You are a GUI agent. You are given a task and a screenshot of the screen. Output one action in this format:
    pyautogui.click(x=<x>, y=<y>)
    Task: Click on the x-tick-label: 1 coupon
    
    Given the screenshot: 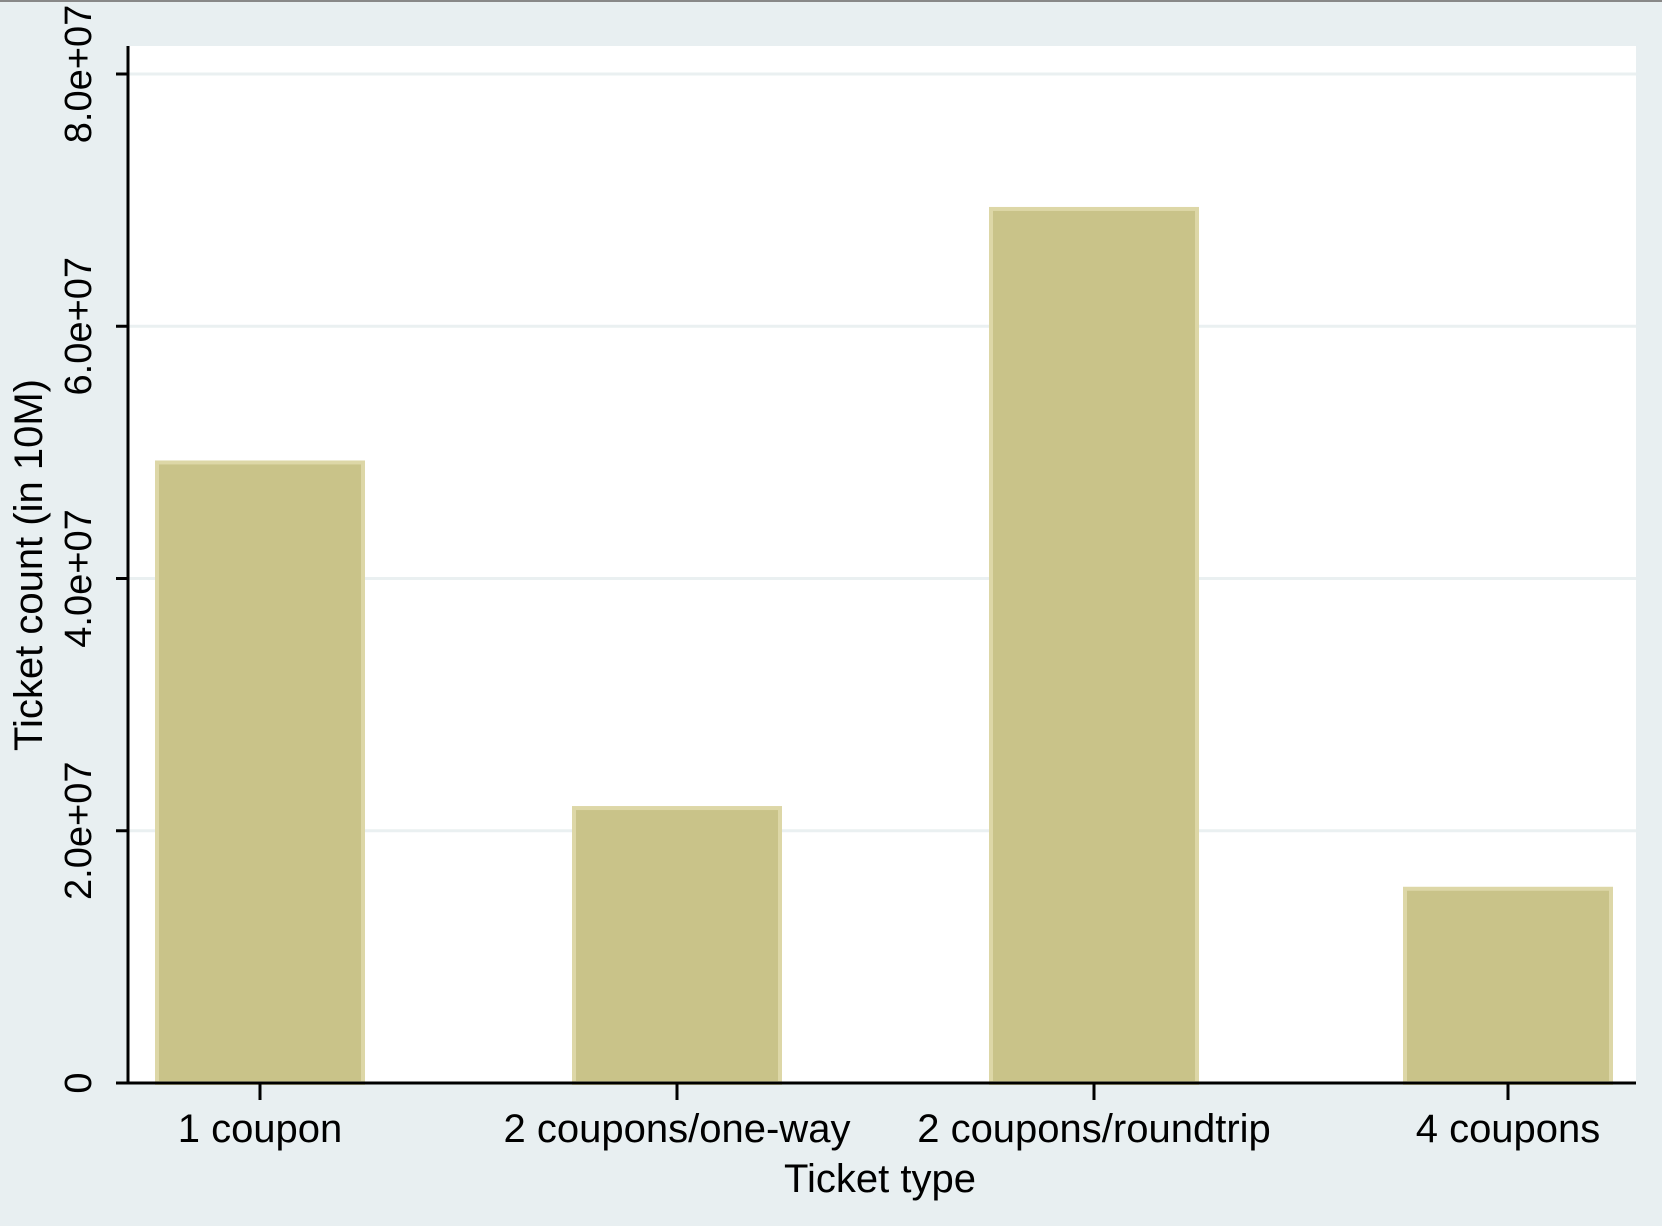 What is the action you would take?
    pyautogui.click(x=260, y=1129)
    